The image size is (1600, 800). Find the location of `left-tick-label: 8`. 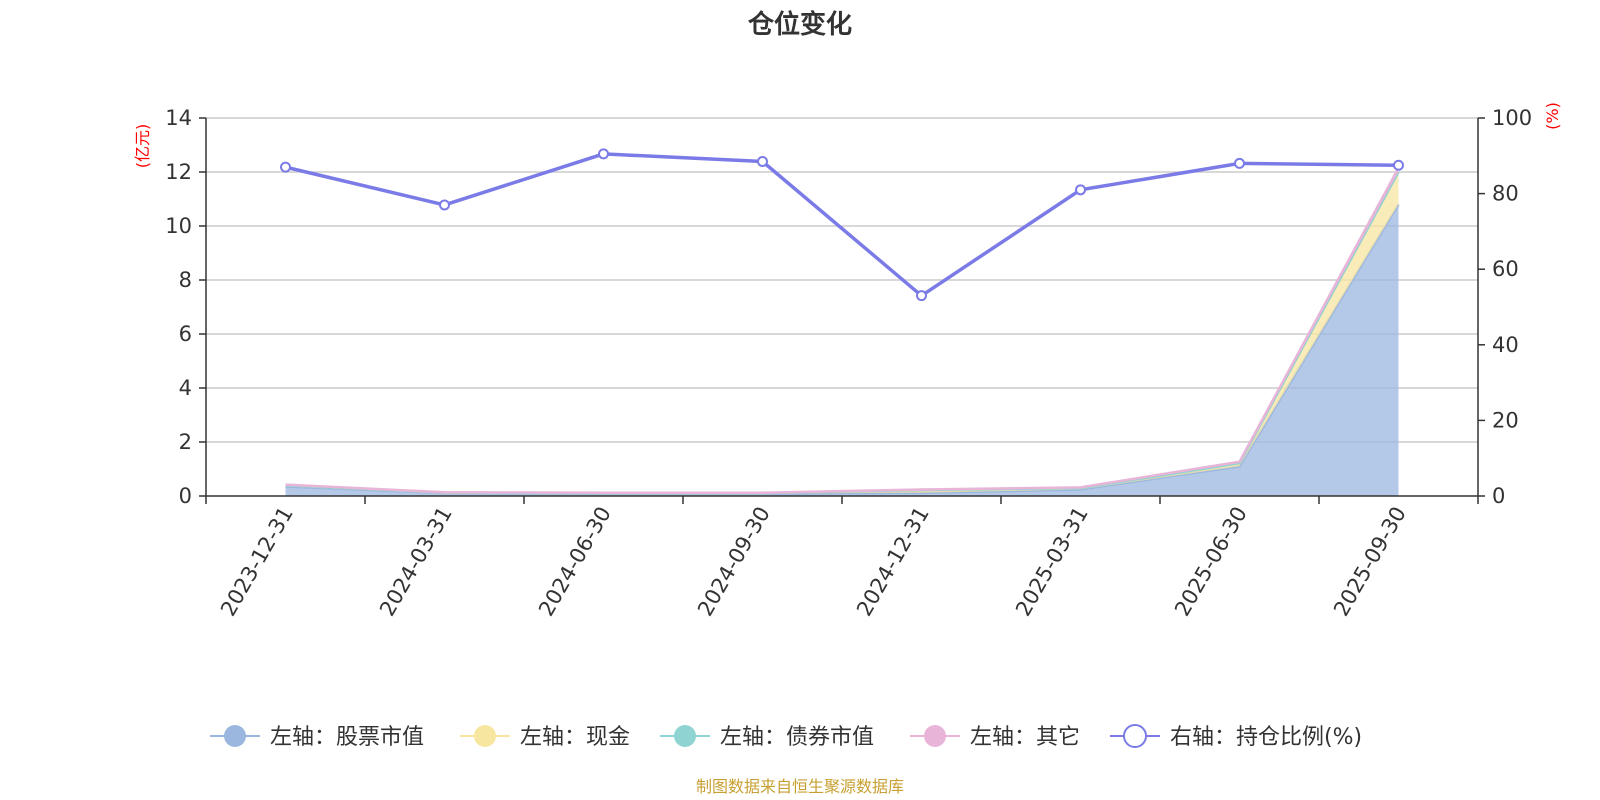

left-tick-label: 8 is located at coordinates (185, 280).